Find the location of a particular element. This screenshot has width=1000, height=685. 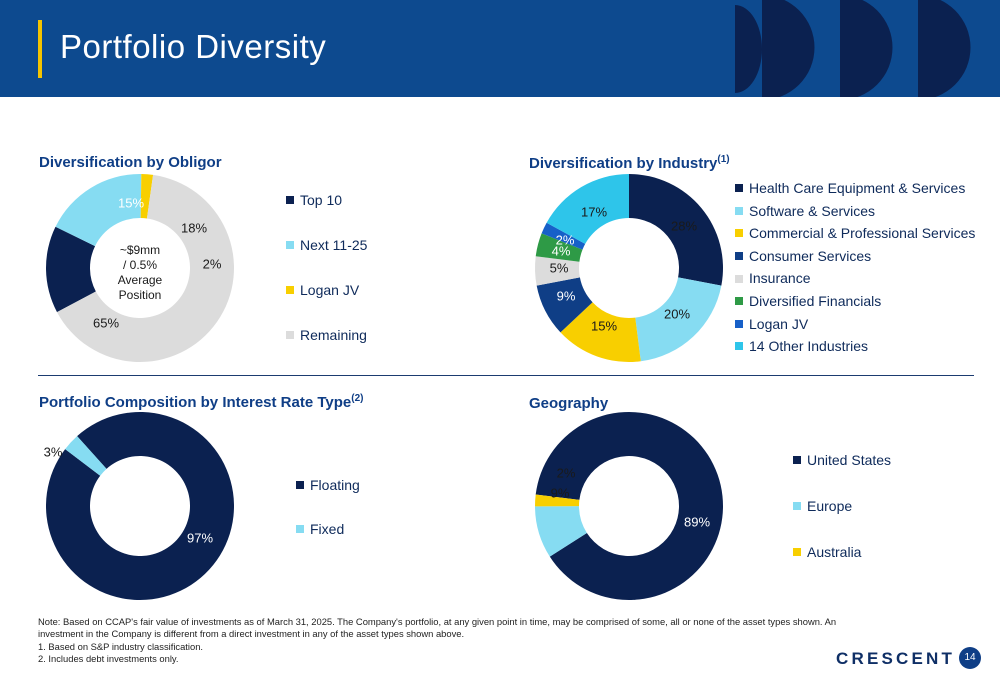

donut-slice-europe is located at coordinates (561, 531).